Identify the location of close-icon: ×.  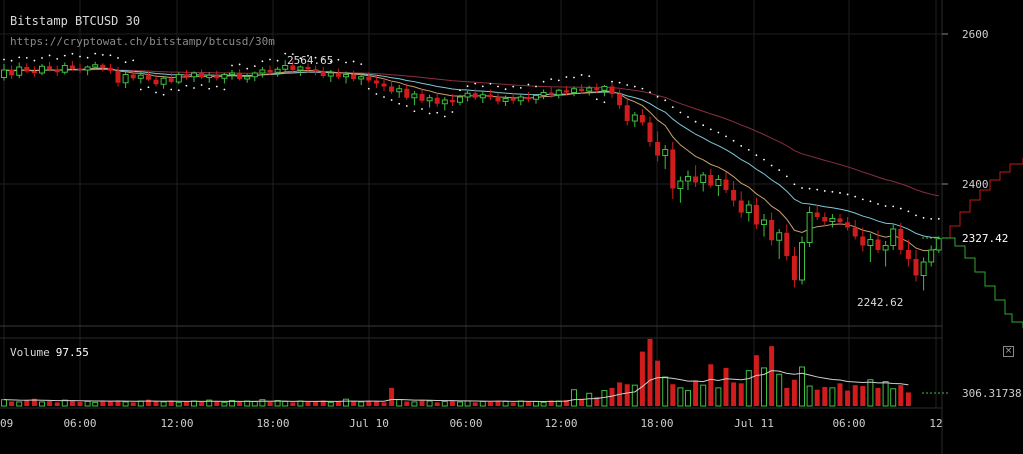
(1008, 351).